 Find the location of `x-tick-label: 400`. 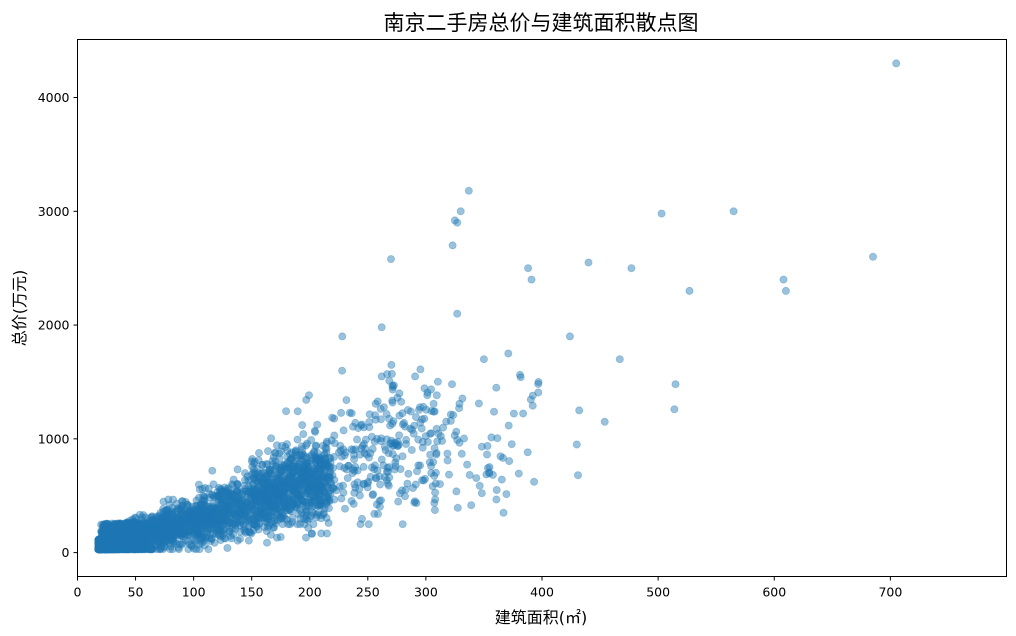

x-tick-label: 400 is located at coordinates (542, 592).